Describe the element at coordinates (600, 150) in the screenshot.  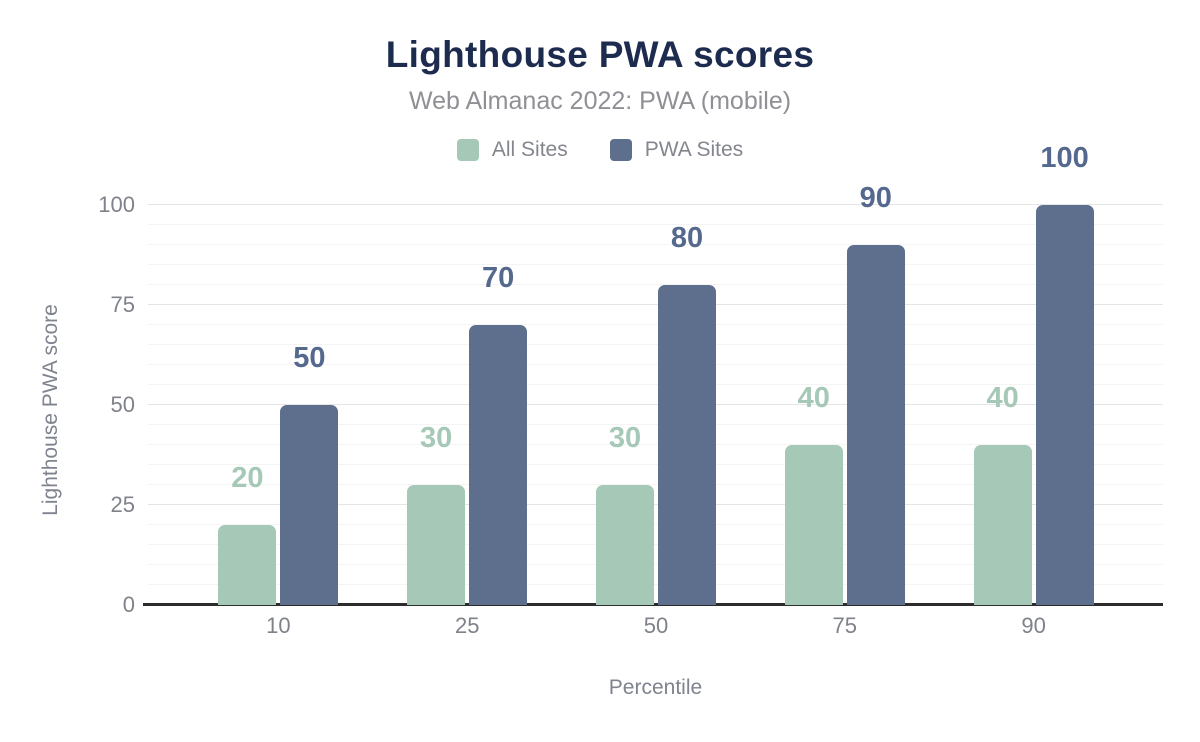
I see `legend: All Sites PWA Sites` at that location.